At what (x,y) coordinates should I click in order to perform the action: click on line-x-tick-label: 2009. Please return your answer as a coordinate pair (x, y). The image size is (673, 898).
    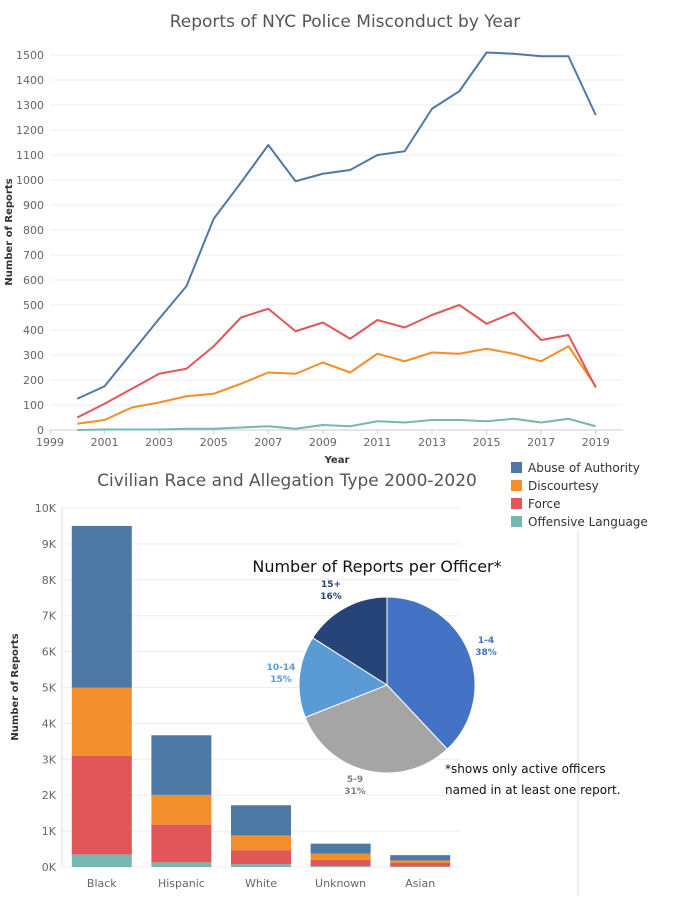
    Looking at the image, I should click on (323, 442).